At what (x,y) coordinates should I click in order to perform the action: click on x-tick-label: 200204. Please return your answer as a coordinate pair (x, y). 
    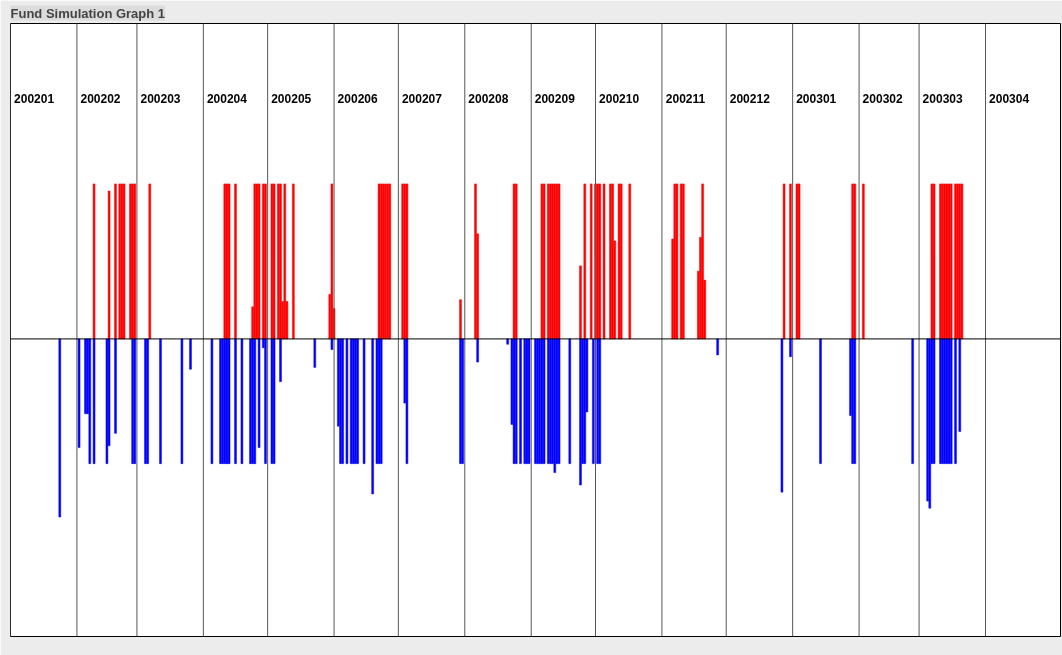
    Looking at the image, I should click on (227, 98).